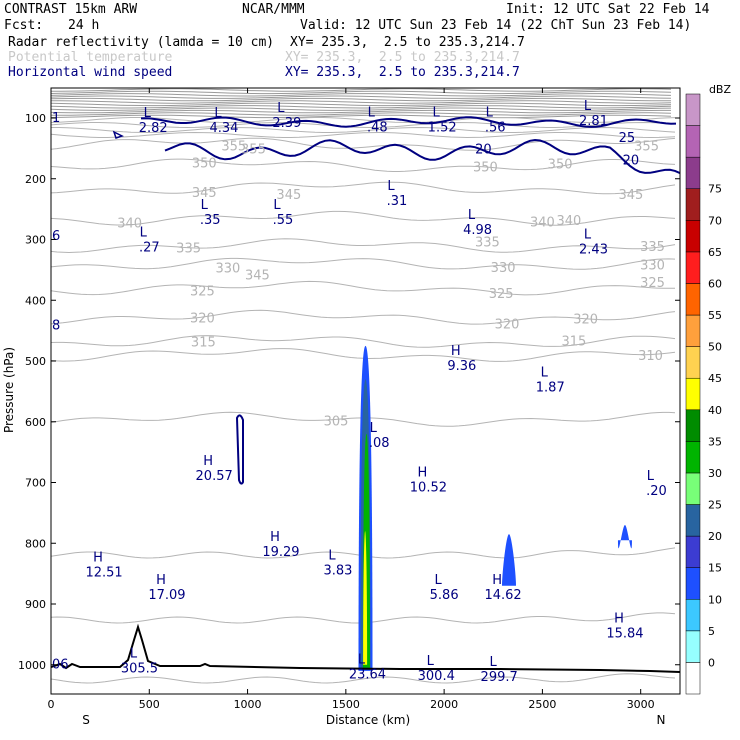 The height and width of the screenshot is (740, 740). I want to click on colorbar-label: 15, so click(715, 568).